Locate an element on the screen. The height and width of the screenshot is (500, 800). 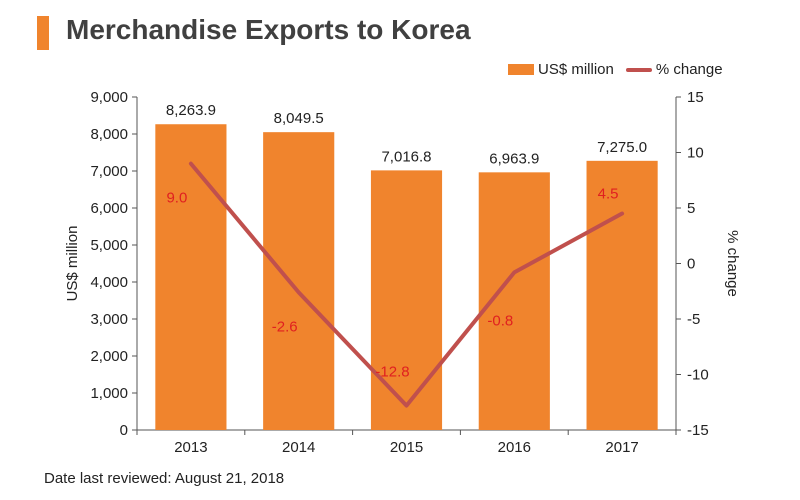
legend-item-line: % change is located at coordinates (674, 69).